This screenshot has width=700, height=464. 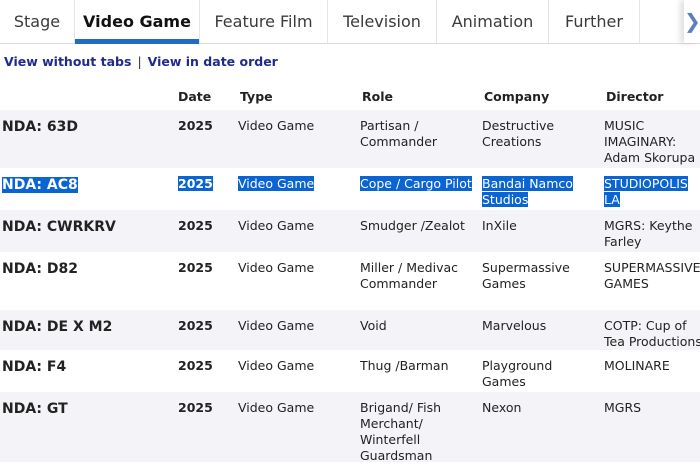 I want to click on row-company: Supermassive Games, so click(x=539, y=276).